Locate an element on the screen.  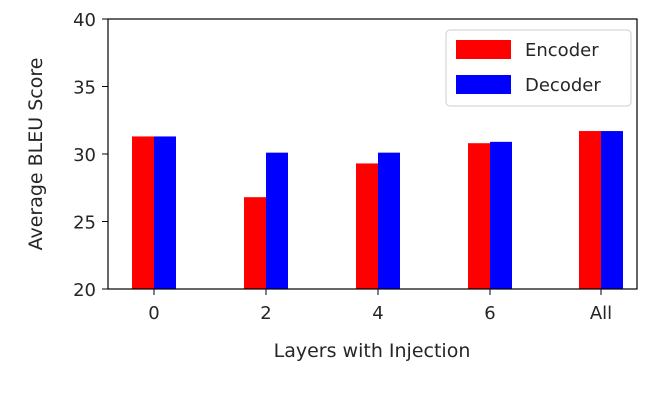
x-axis: 0 2 4 6 All is located at coordinates (380, 306).